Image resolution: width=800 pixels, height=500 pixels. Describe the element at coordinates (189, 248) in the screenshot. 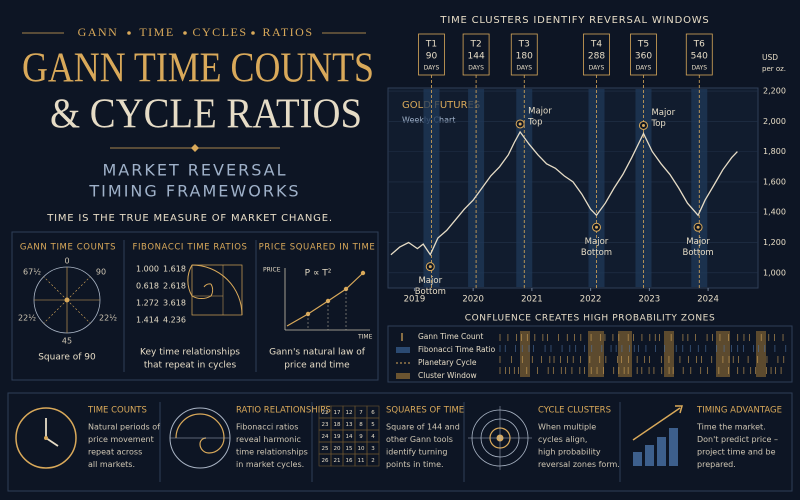

I see `panel-title: FIBONACCI TIME RATIOS` at that location.